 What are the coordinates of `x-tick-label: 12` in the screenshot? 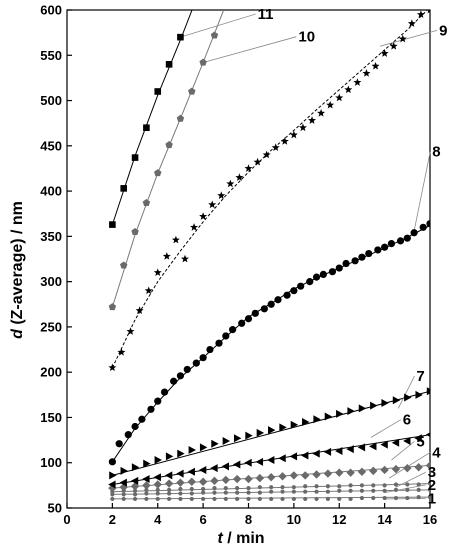 It's located at (339, 519).